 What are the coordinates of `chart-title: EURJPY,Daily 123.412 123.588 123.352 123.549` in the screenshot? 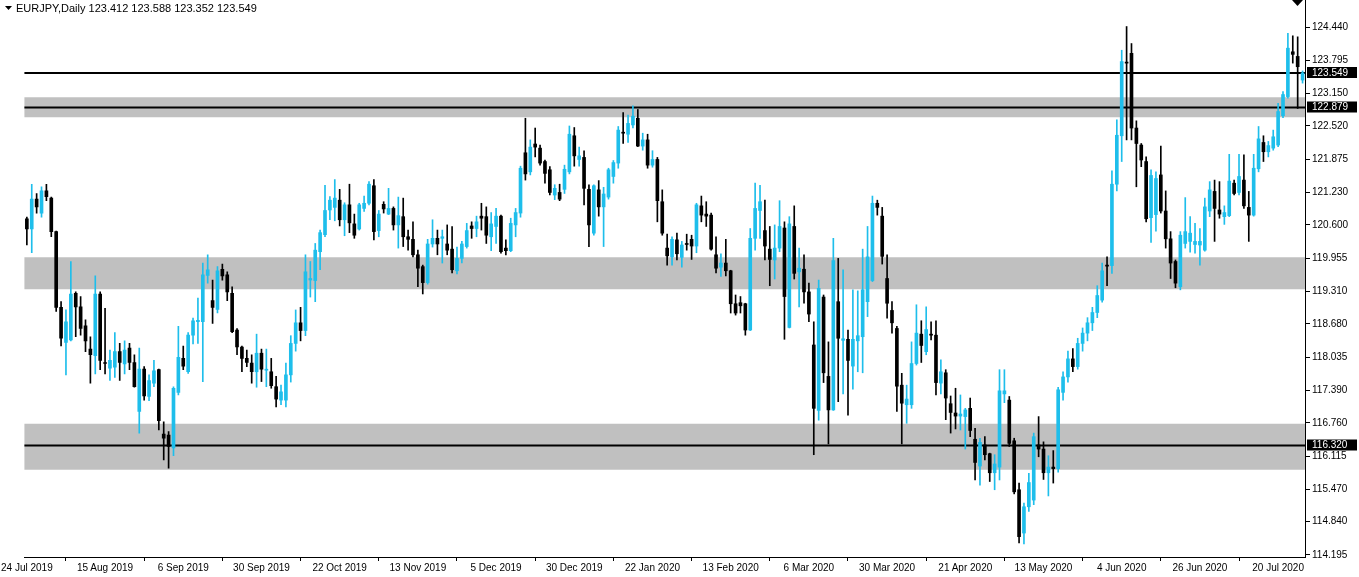 It's located at (136, 8).